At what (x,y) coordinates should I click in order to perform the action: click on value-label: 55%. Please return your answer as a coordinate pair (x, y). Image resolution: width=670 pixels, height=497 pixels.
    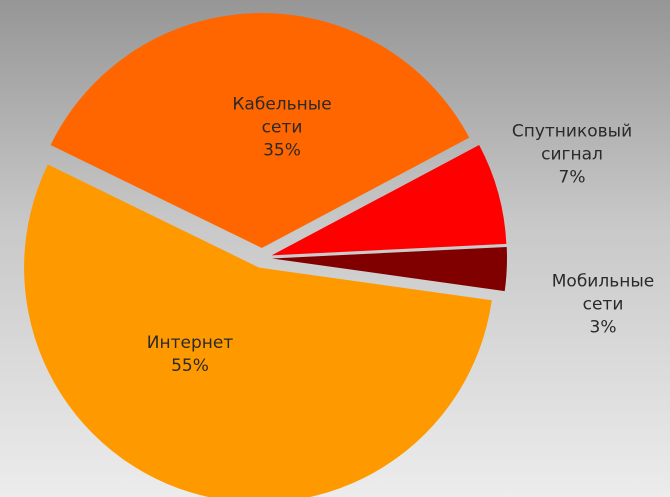
    Looking at the image, I should click on (190, 366).